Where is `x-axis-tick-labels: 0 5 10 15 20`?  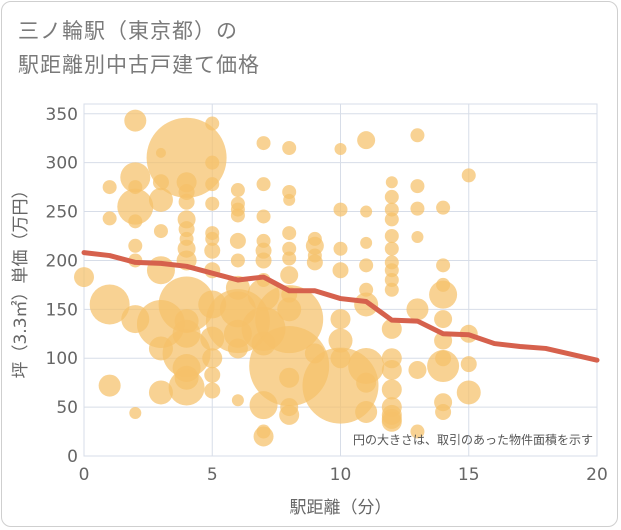
x-axis-tick-labels: 0 5 10 15 20 is located at coordinates (343, 475).